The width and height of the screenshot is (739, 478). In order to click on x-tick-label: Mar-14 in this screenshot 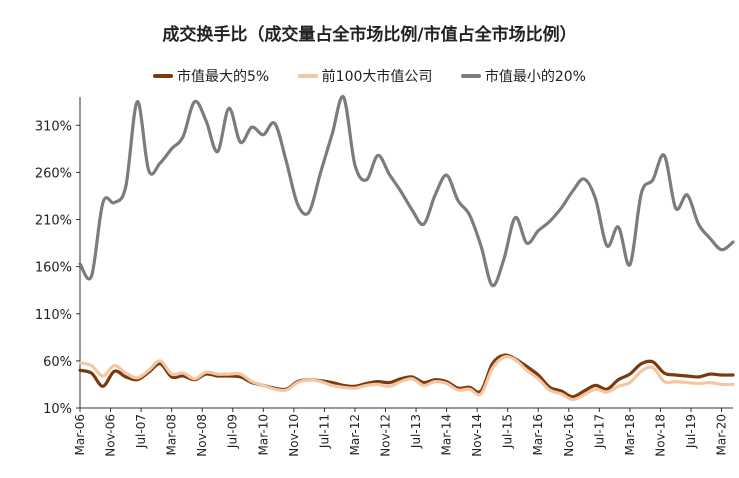, I will do `click(447, 434)`.